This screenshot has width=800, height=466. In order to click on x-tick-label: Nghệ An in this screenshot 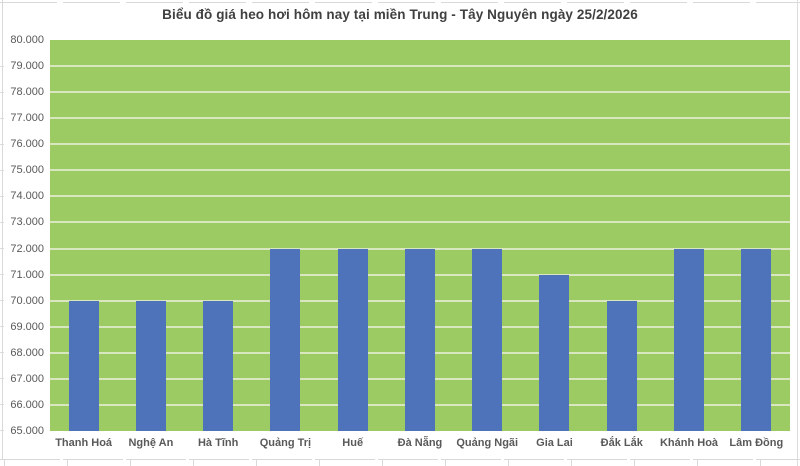, I will do `click(151, 443)`.